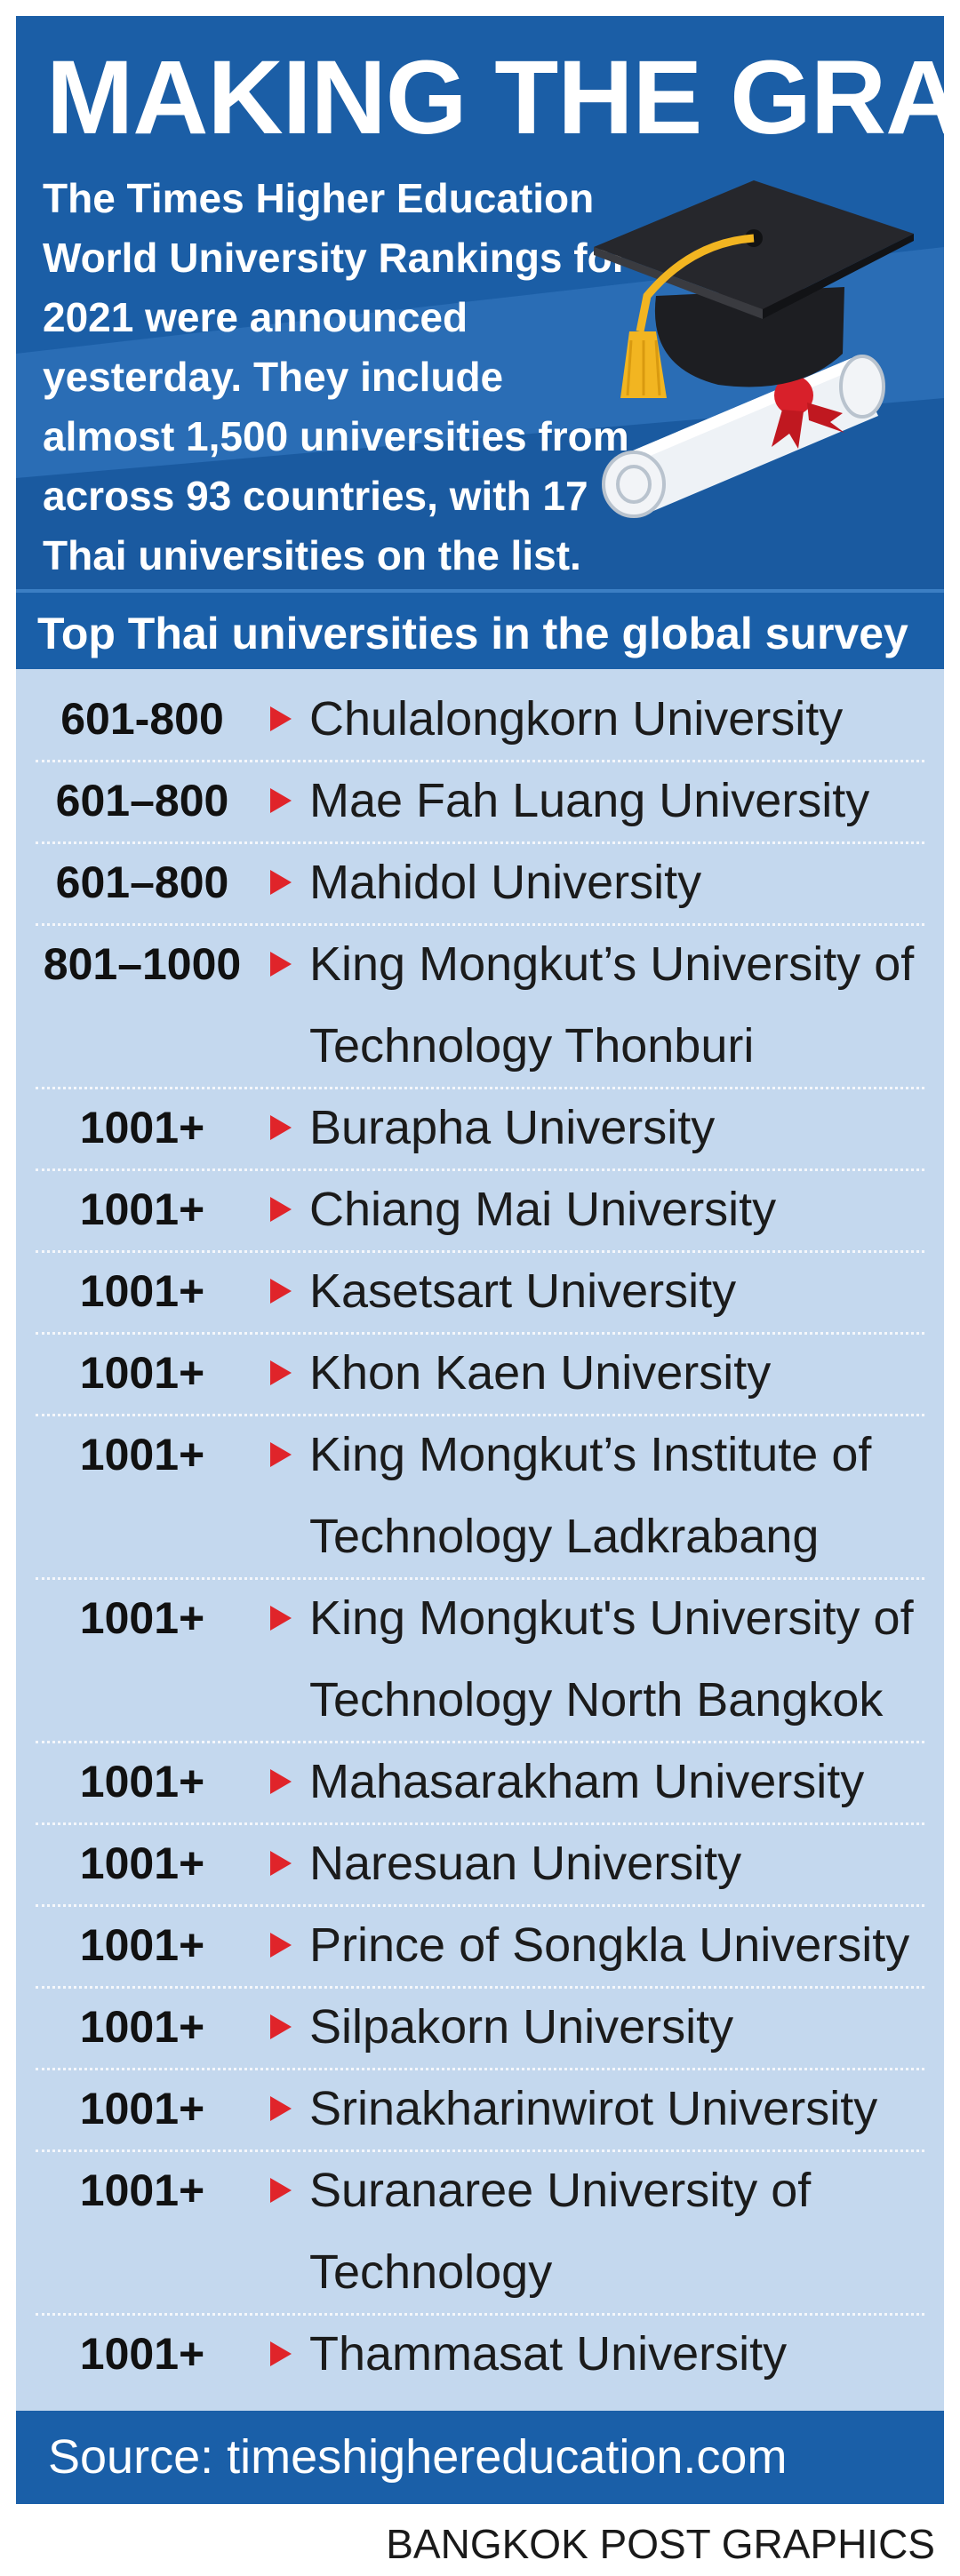 The image size is (960, 2576). What do you see at coordinates (609, 1945) in the screenshot?
I see `university-name: Prince of Songkla University` at bounding box center [609, 1945].